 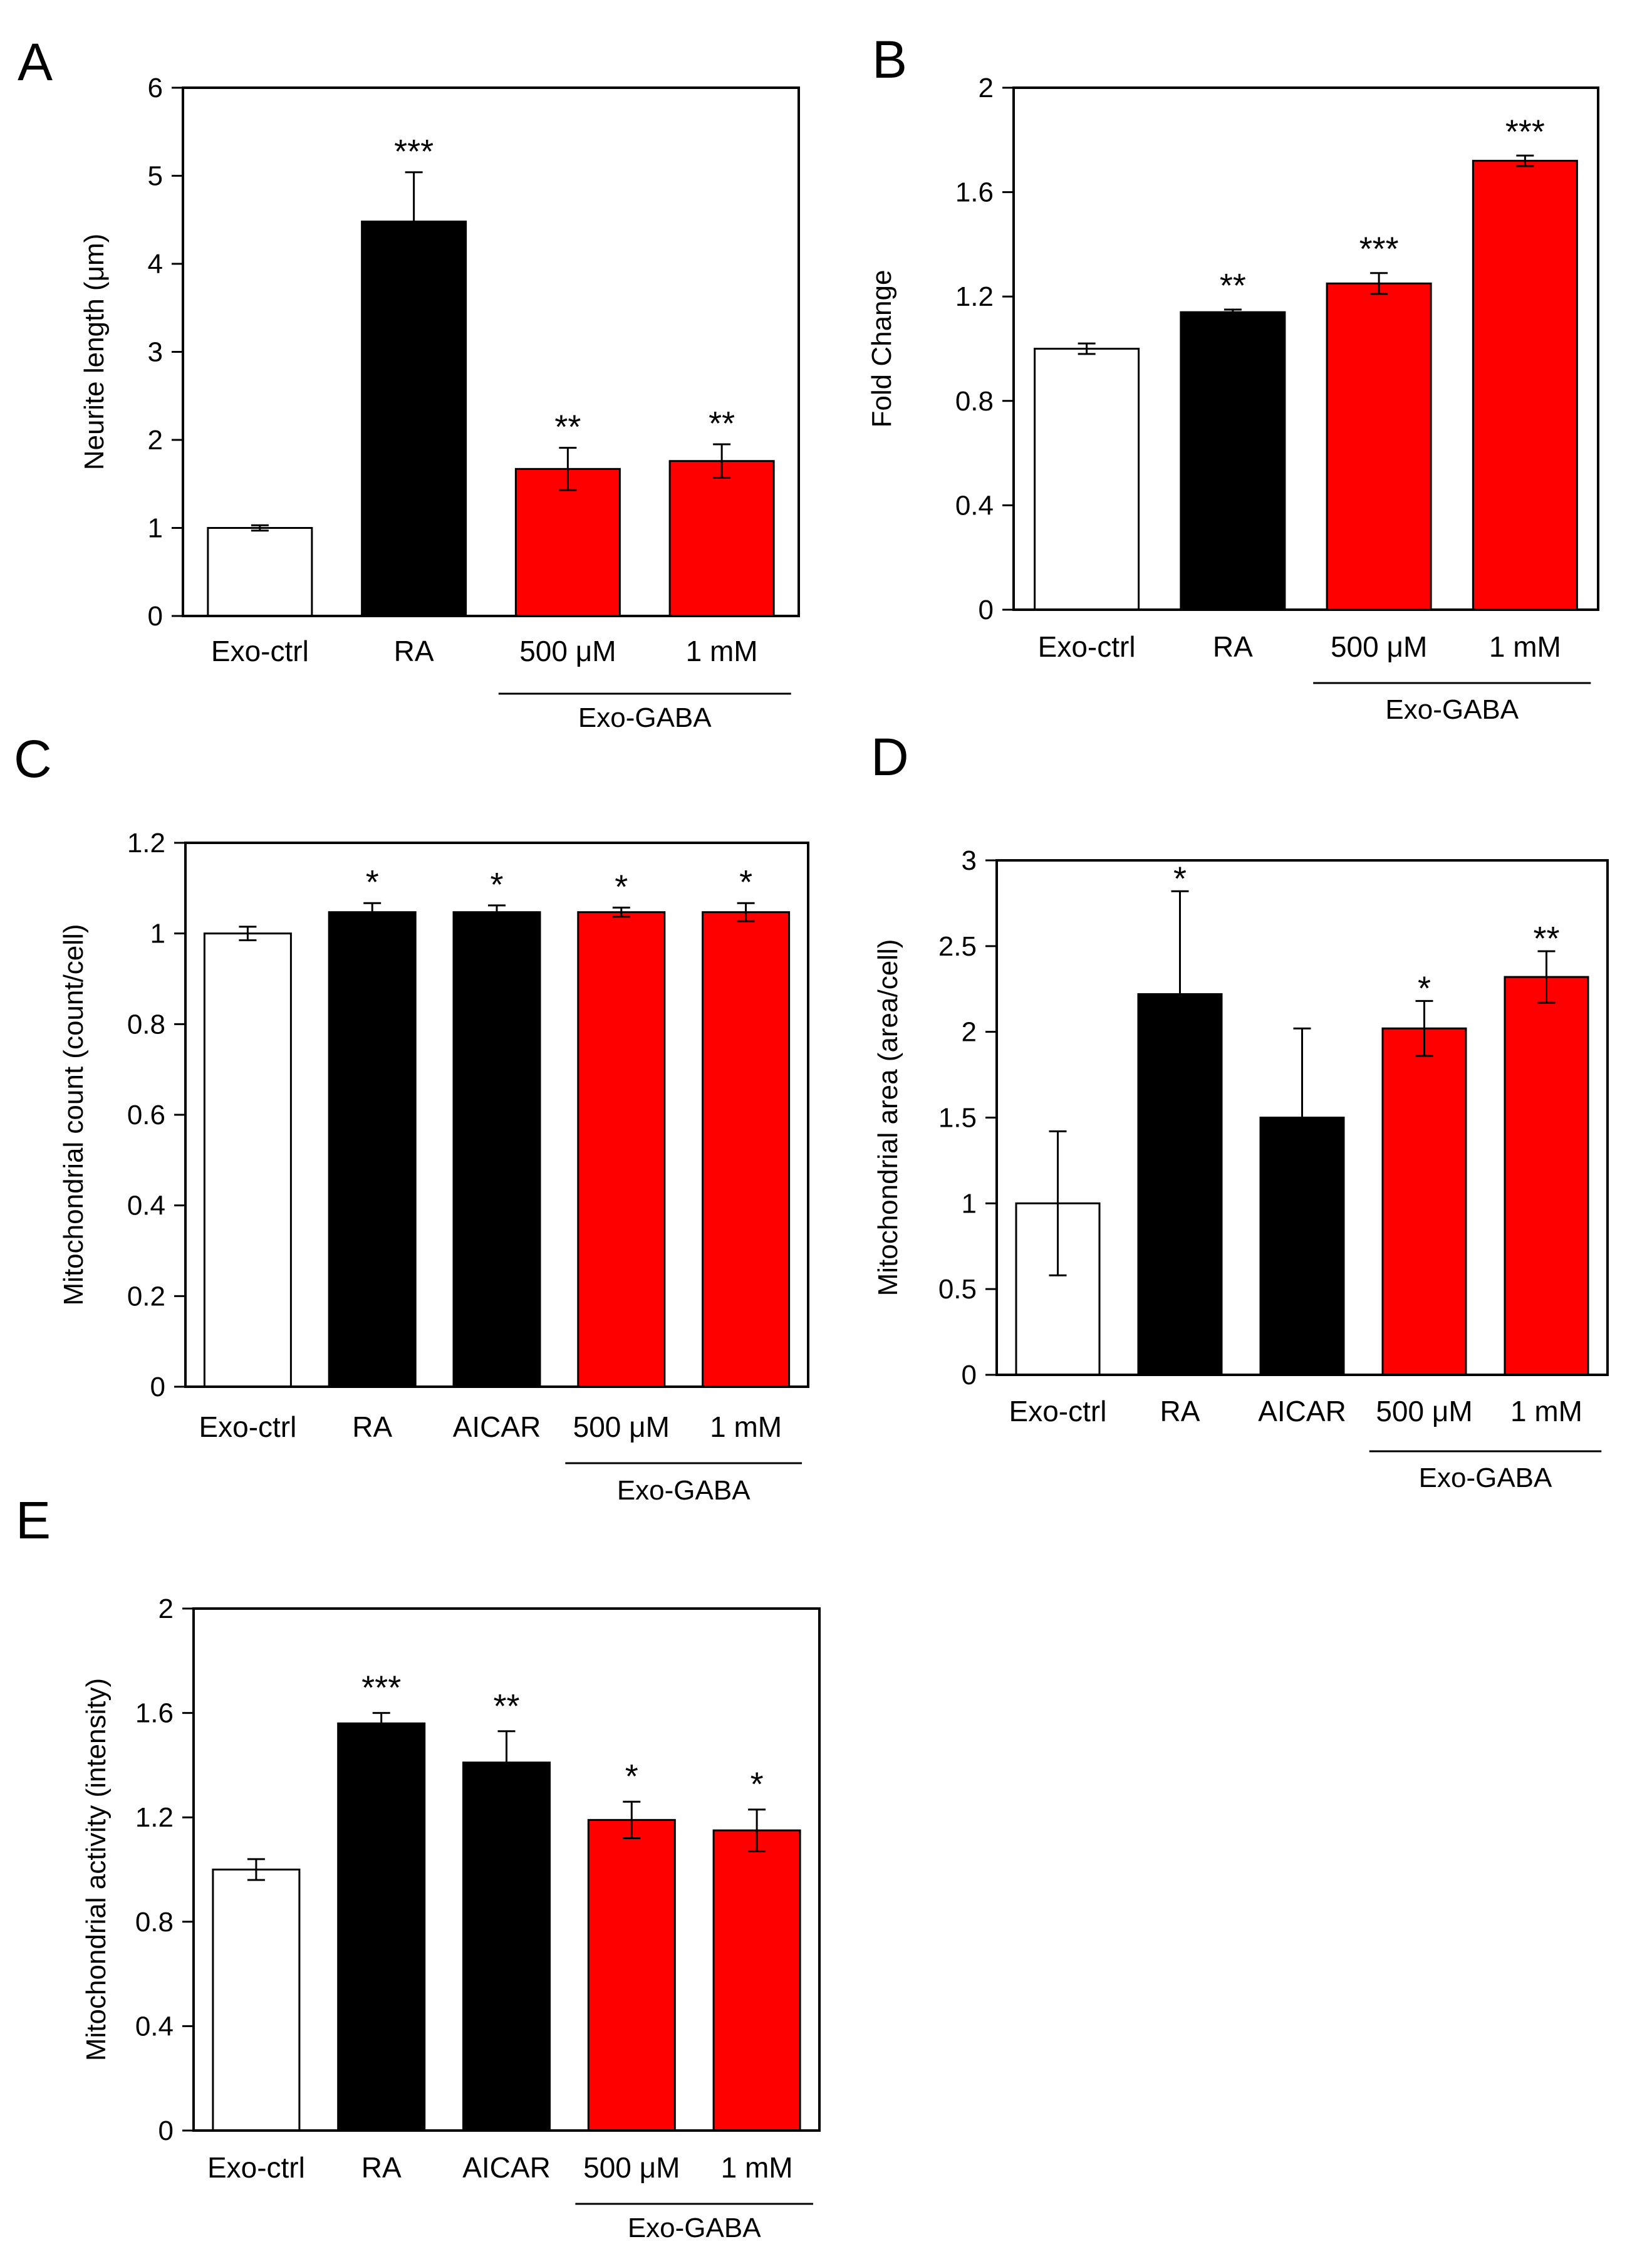 What do you see at coordinates (33, 759) in the screenshot?
I see `panel-letter: C` at bounding box center [33, 759].